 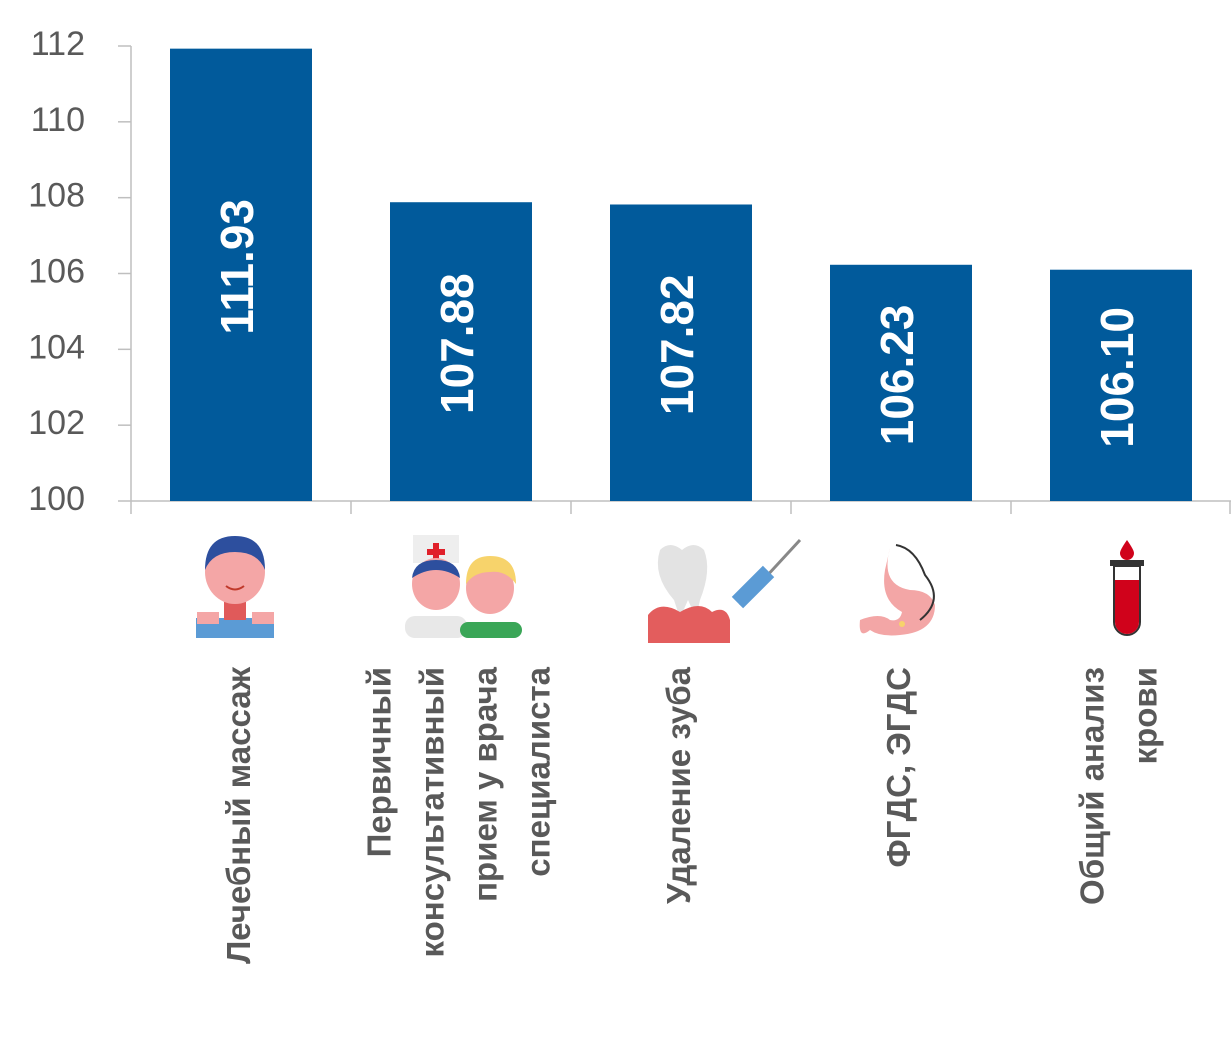 I want to click on value-label: 107.82, so click(x=677, y=344).